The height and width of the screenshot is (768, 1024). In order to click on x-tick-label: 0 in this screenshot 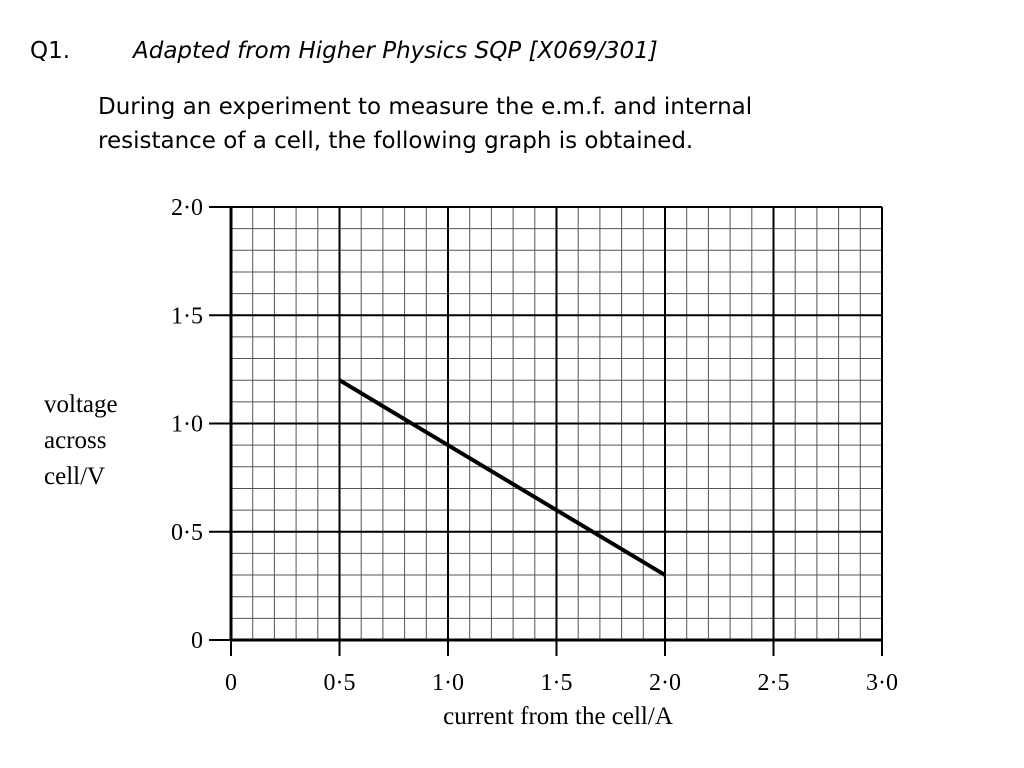, I will do `click(231, 683)`.